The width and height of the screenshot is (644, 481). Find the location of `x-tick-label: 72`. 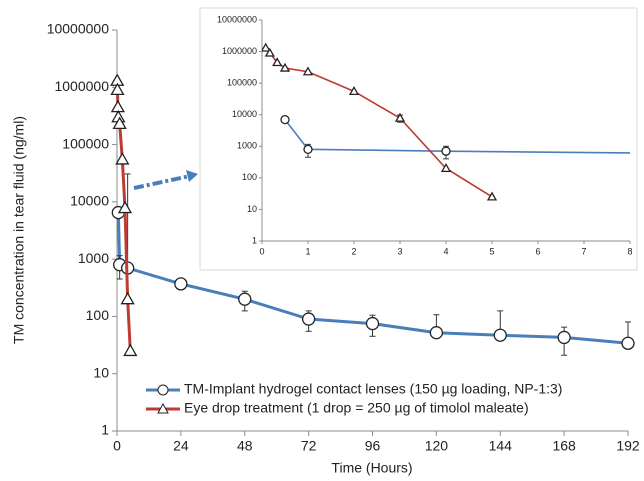

x-tick-label: 72 is located at coordinates (309, 446).